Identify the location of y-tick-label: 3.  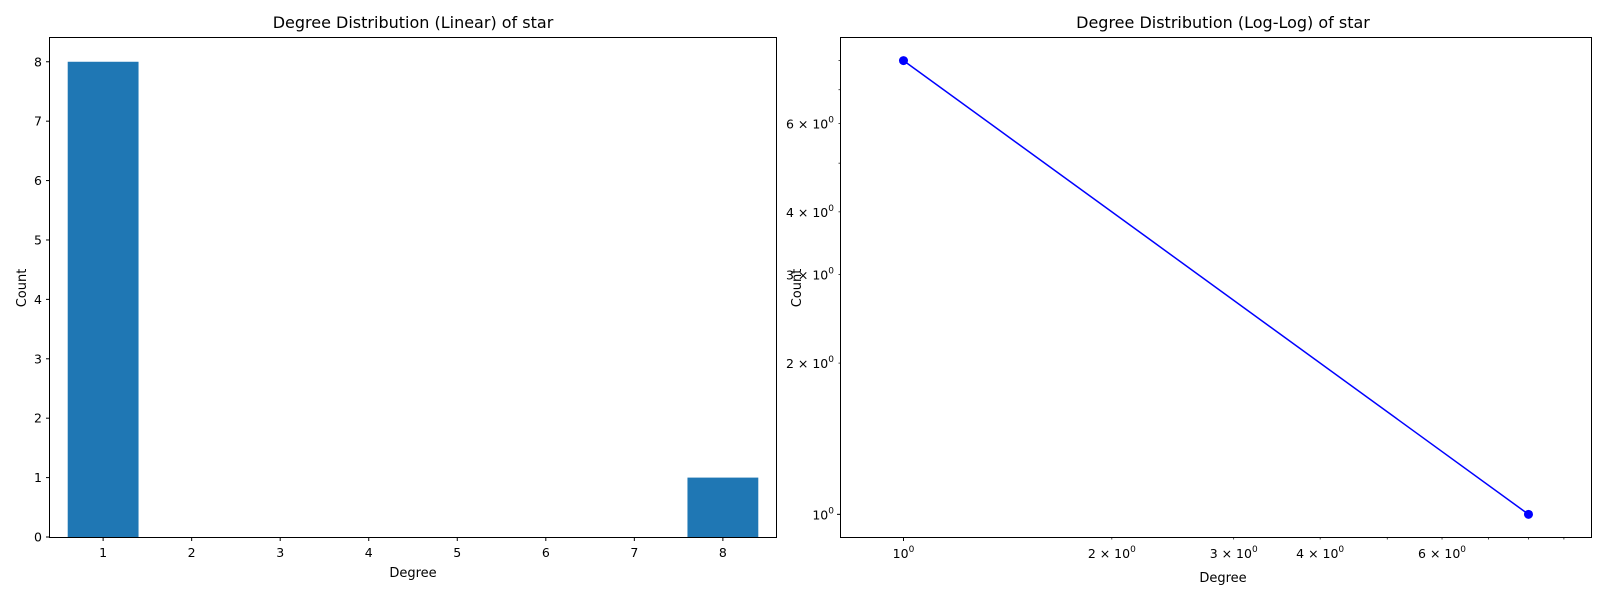
(38, 358).